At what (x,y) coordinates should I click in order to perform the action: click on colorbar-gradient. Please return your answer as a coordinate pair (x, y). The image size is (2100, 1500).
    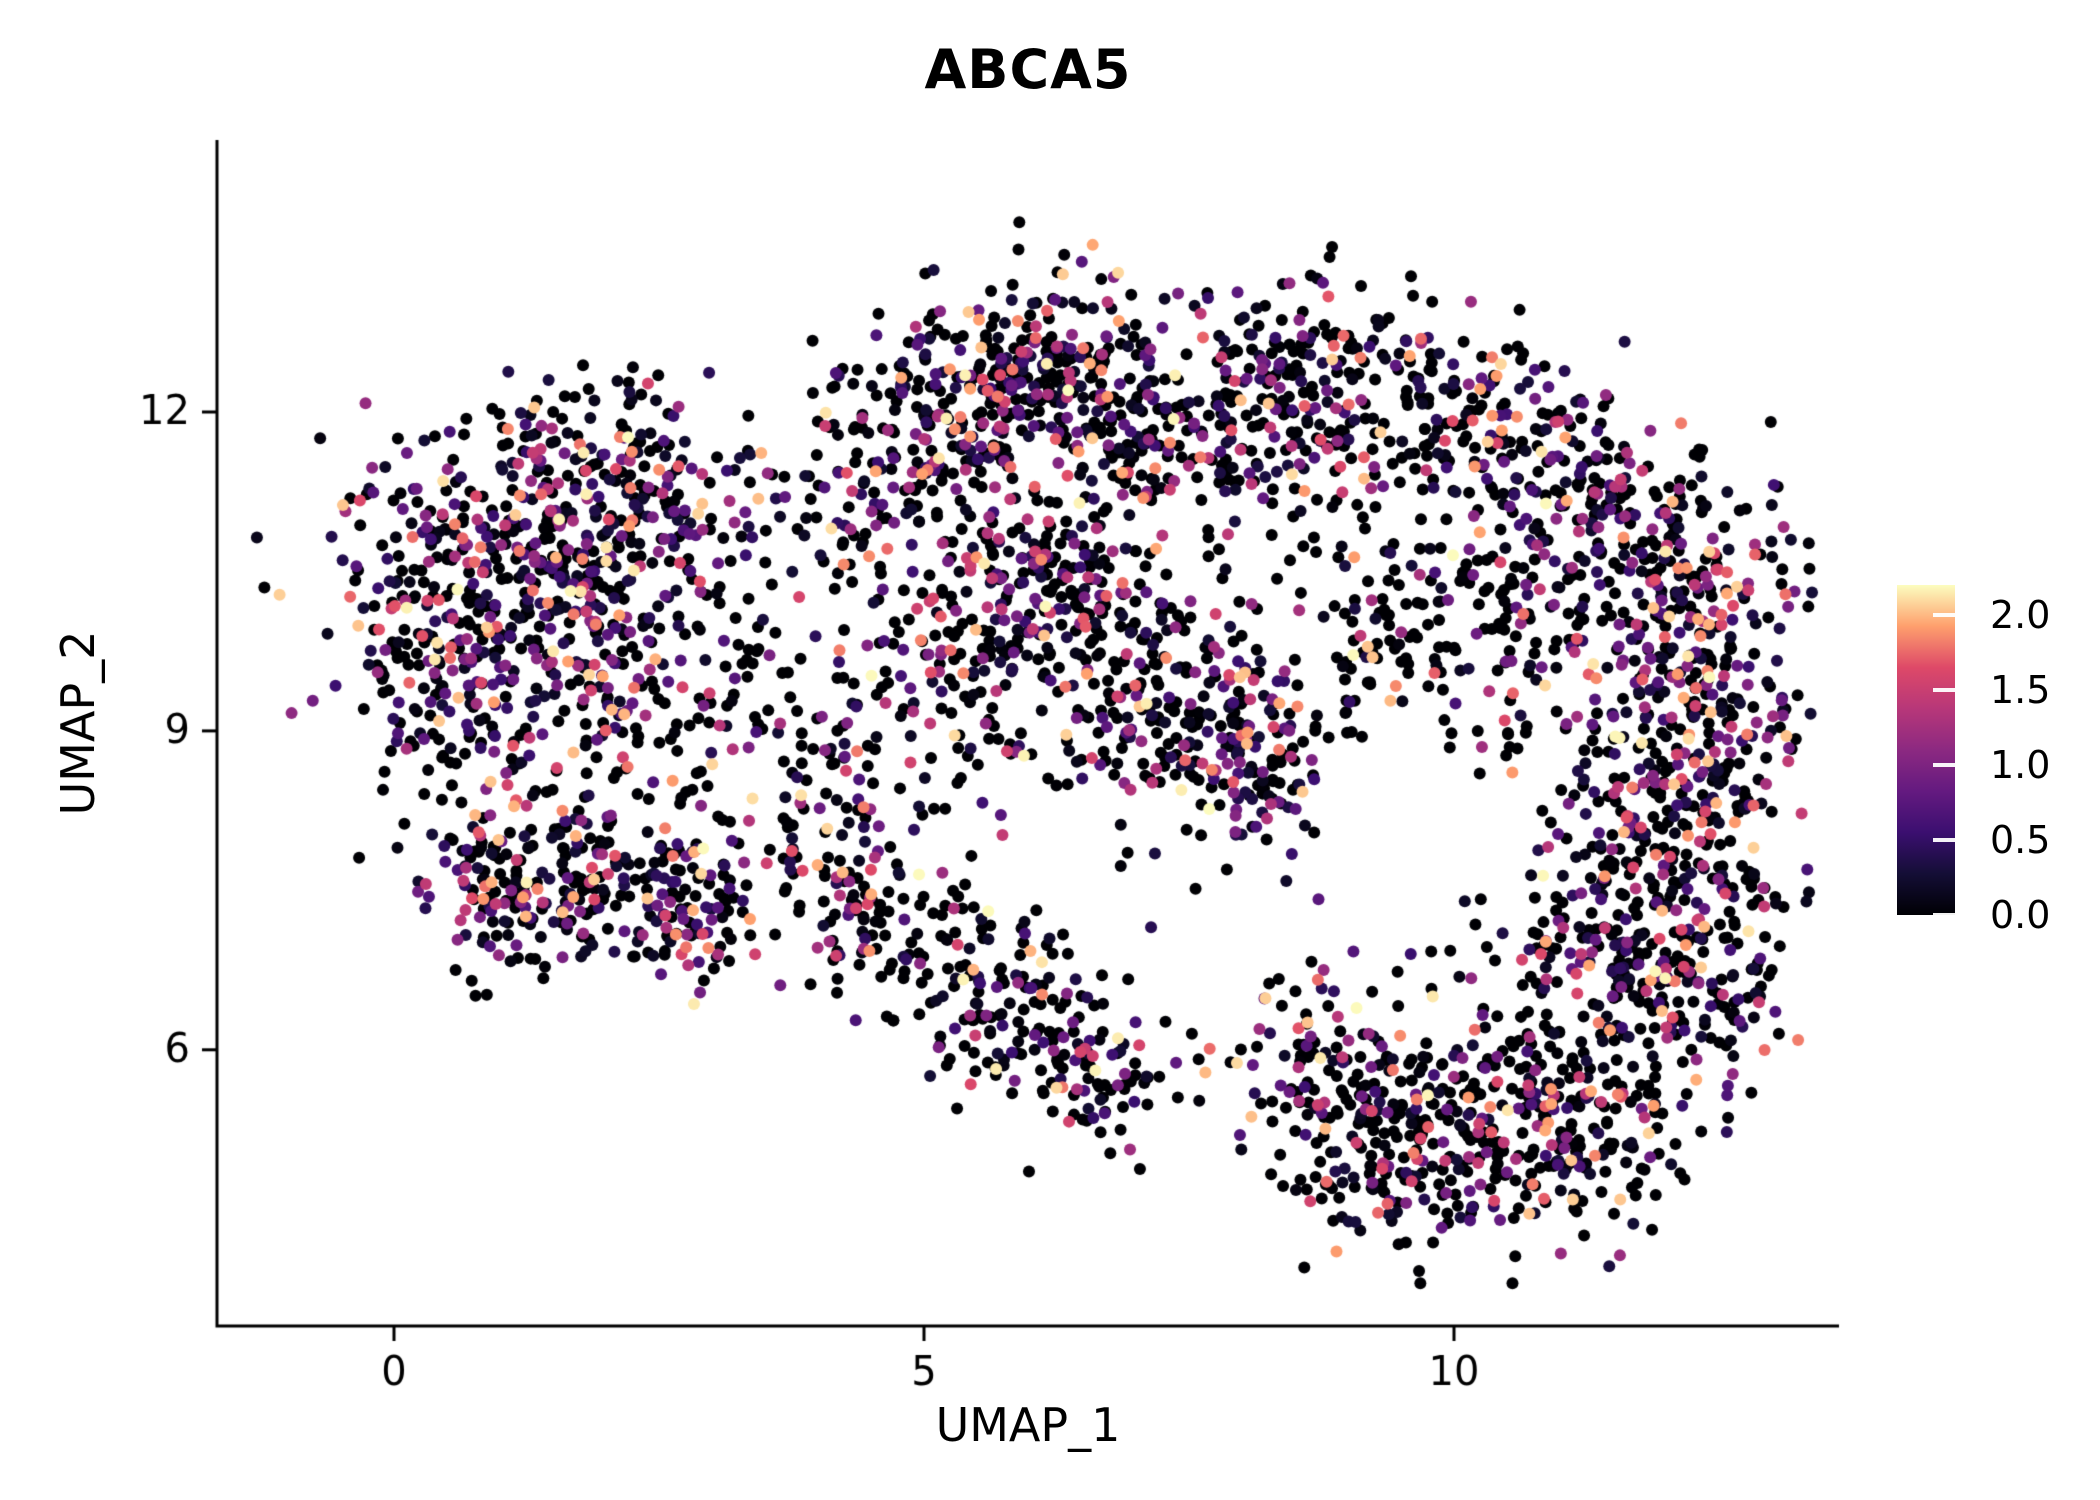
    Looking at the image, I should click on (1926, 750).